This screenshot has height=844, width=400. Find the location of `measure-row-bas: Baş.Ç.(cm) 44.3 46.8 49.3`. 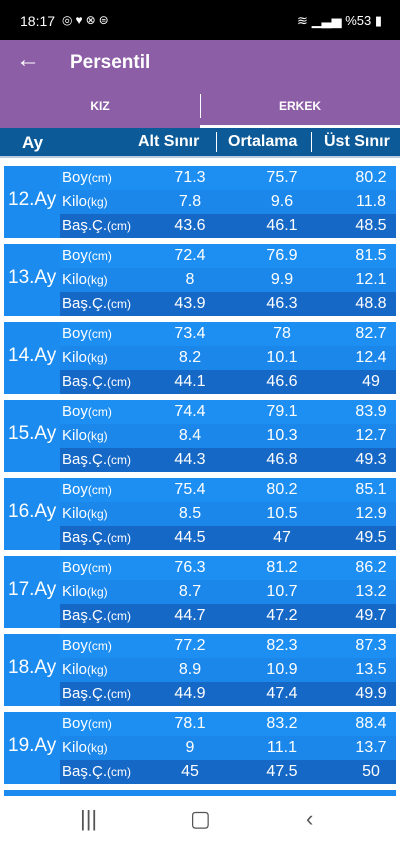

measure-row-bas: Baş.Ç.(cm) 44.3 46.8 49.3 is located at coordinates (228, 460).